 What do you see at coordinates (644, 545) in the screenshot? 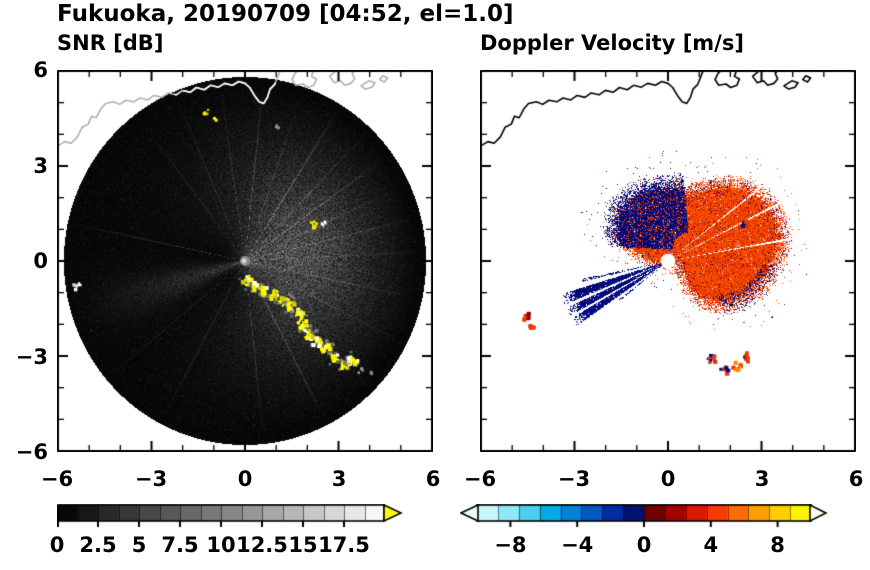
I see `velocity-colorbar-tick-label: 0` at bounding box center [644, 545].